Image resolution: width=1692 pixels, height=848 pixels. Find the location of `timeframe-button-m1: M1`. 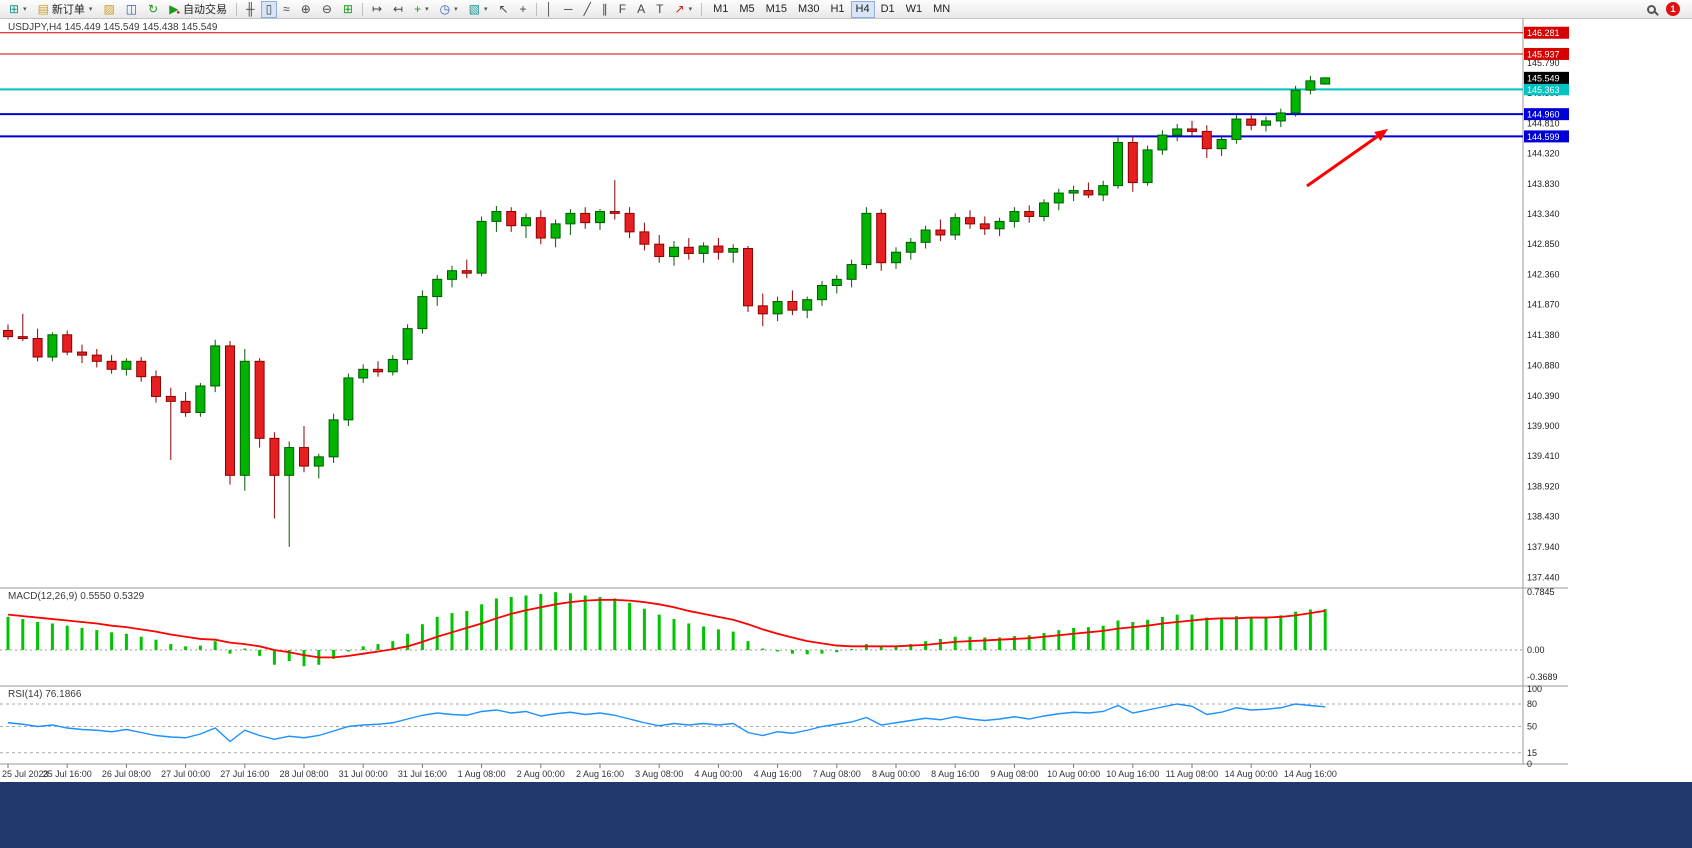

timeframe-button-m1: M1 is located at coordinates (720, 9).